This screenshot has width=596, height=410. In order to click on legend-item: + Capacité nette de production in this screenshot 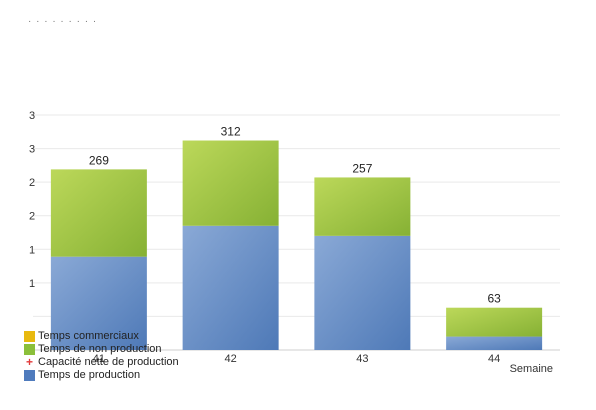, I will do `click(101, 362)`.